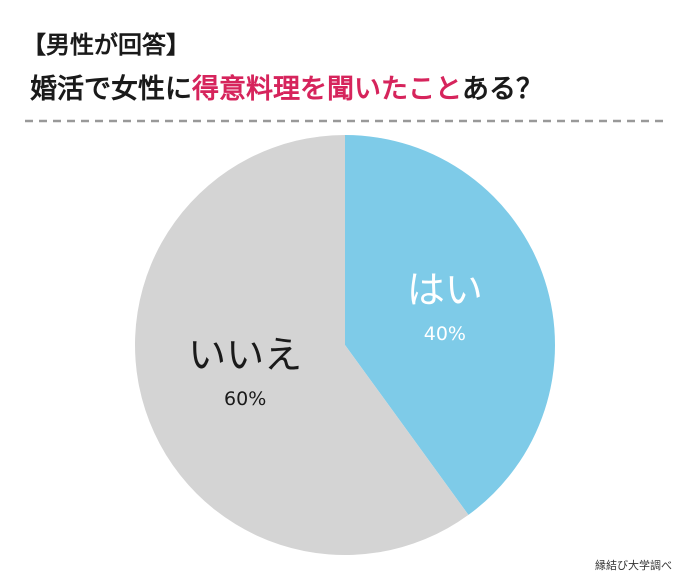  Describe the element at coordinates (502, 89) in the screenshot. I see `subtitle-part: ある？` at that location.